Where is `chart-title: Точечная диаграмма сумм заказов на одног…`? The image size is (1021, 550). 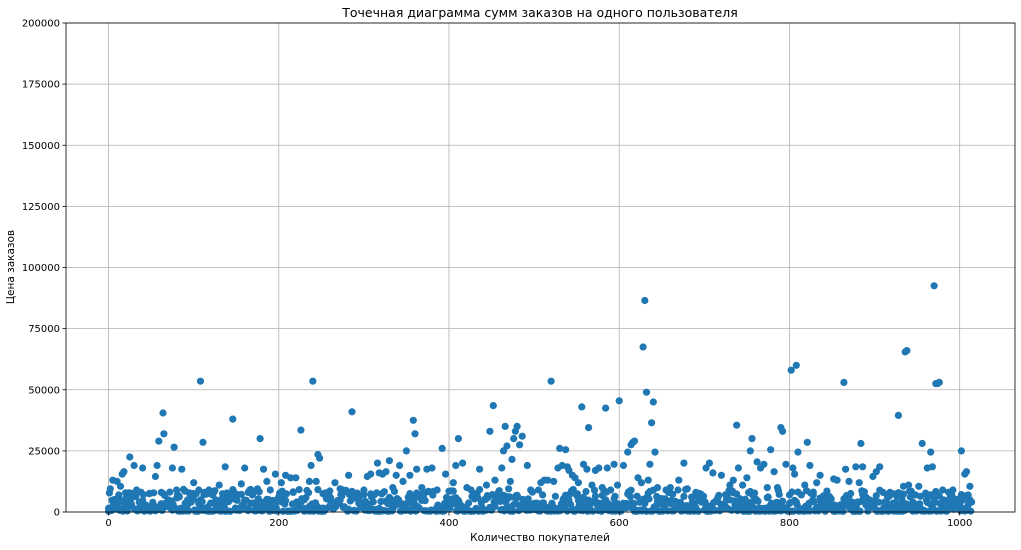
chart-title: Точечная диаграмма сумм заказов на одног… is located at coordinates (539, 12).